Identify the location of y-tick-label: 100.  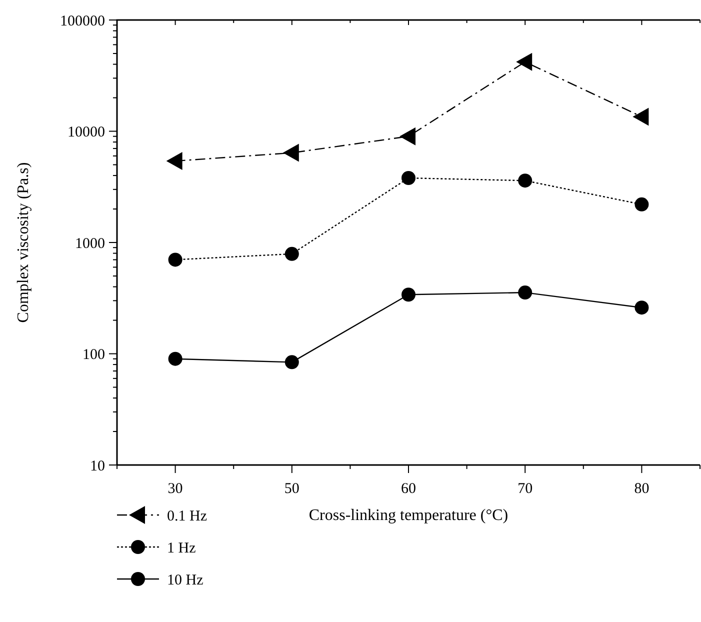
(93, 355).